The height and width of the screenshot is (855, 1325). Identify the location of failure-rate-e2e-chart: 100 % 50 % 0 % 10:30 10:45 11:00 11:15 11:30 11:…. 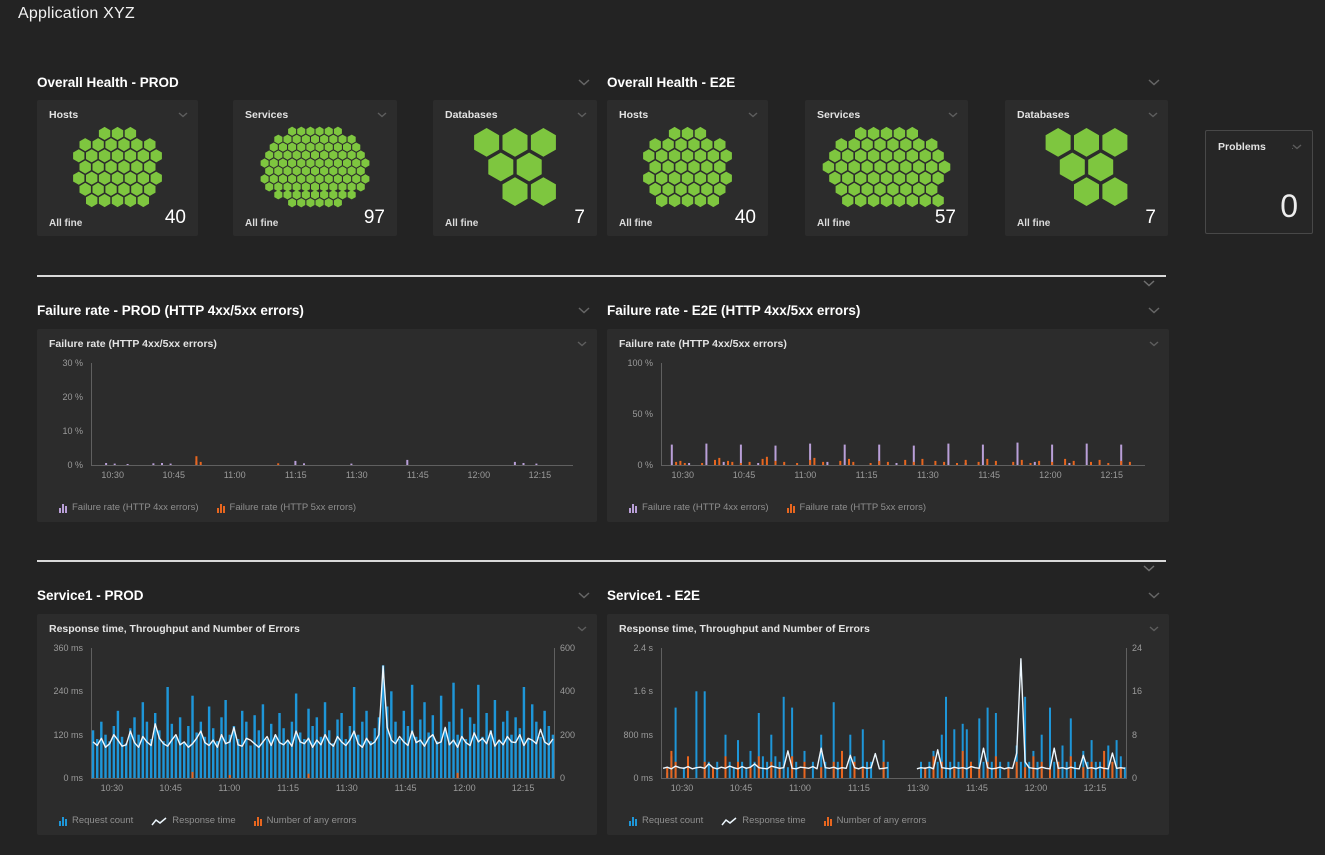
(888, 421).